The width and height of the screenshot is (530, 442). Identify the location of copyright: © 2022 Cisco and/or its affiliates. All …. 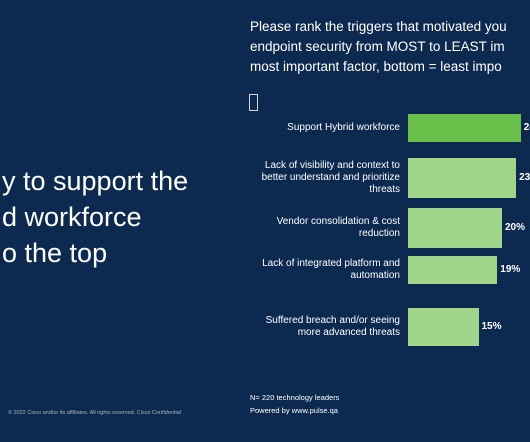
(95, 413).